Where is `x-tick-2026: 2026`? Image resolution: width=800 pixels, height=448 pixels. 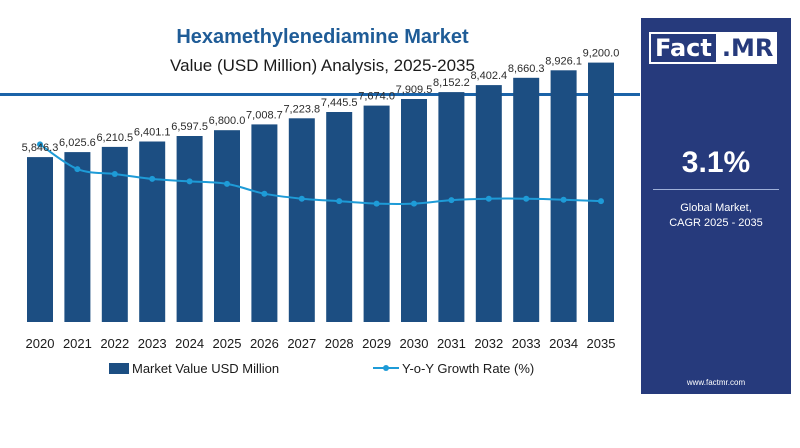 x-tick-2026: 2026 is located at coordinates (264, 343).